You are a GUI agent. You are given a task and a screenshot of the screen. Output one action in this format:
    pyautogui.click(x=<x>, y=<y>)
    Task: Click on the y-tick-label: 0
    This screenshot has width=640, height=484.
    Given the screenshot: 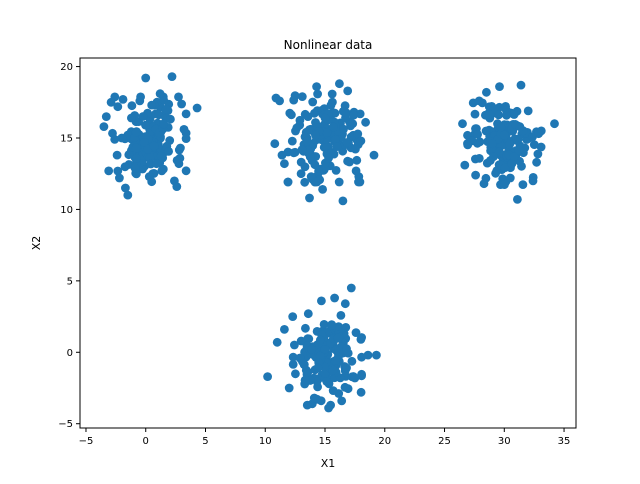 What is the action you would take?
    pyautogui.click(x=70, y=353)
    